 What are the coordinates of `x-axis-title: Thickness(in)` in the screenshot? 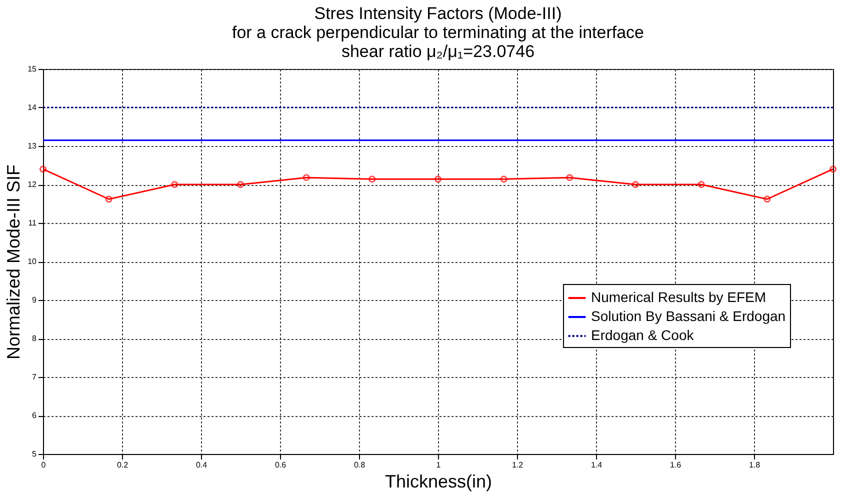 It's located at (438, 482).